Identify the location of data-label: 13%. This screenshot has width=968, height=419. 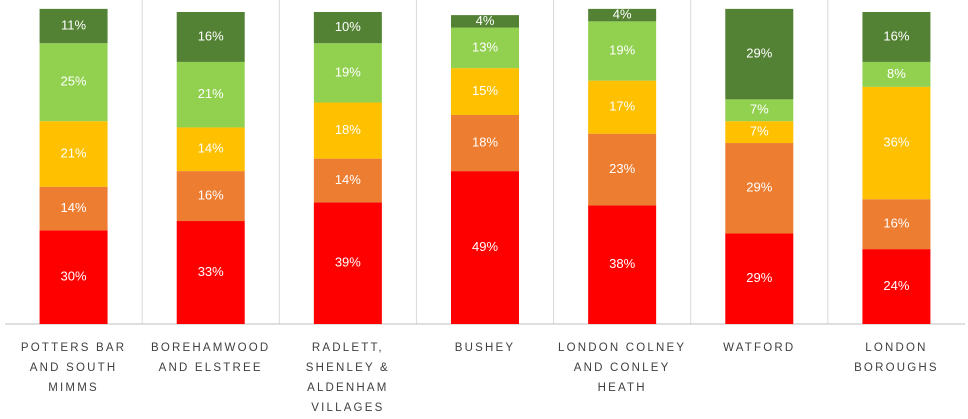
(485, 46).